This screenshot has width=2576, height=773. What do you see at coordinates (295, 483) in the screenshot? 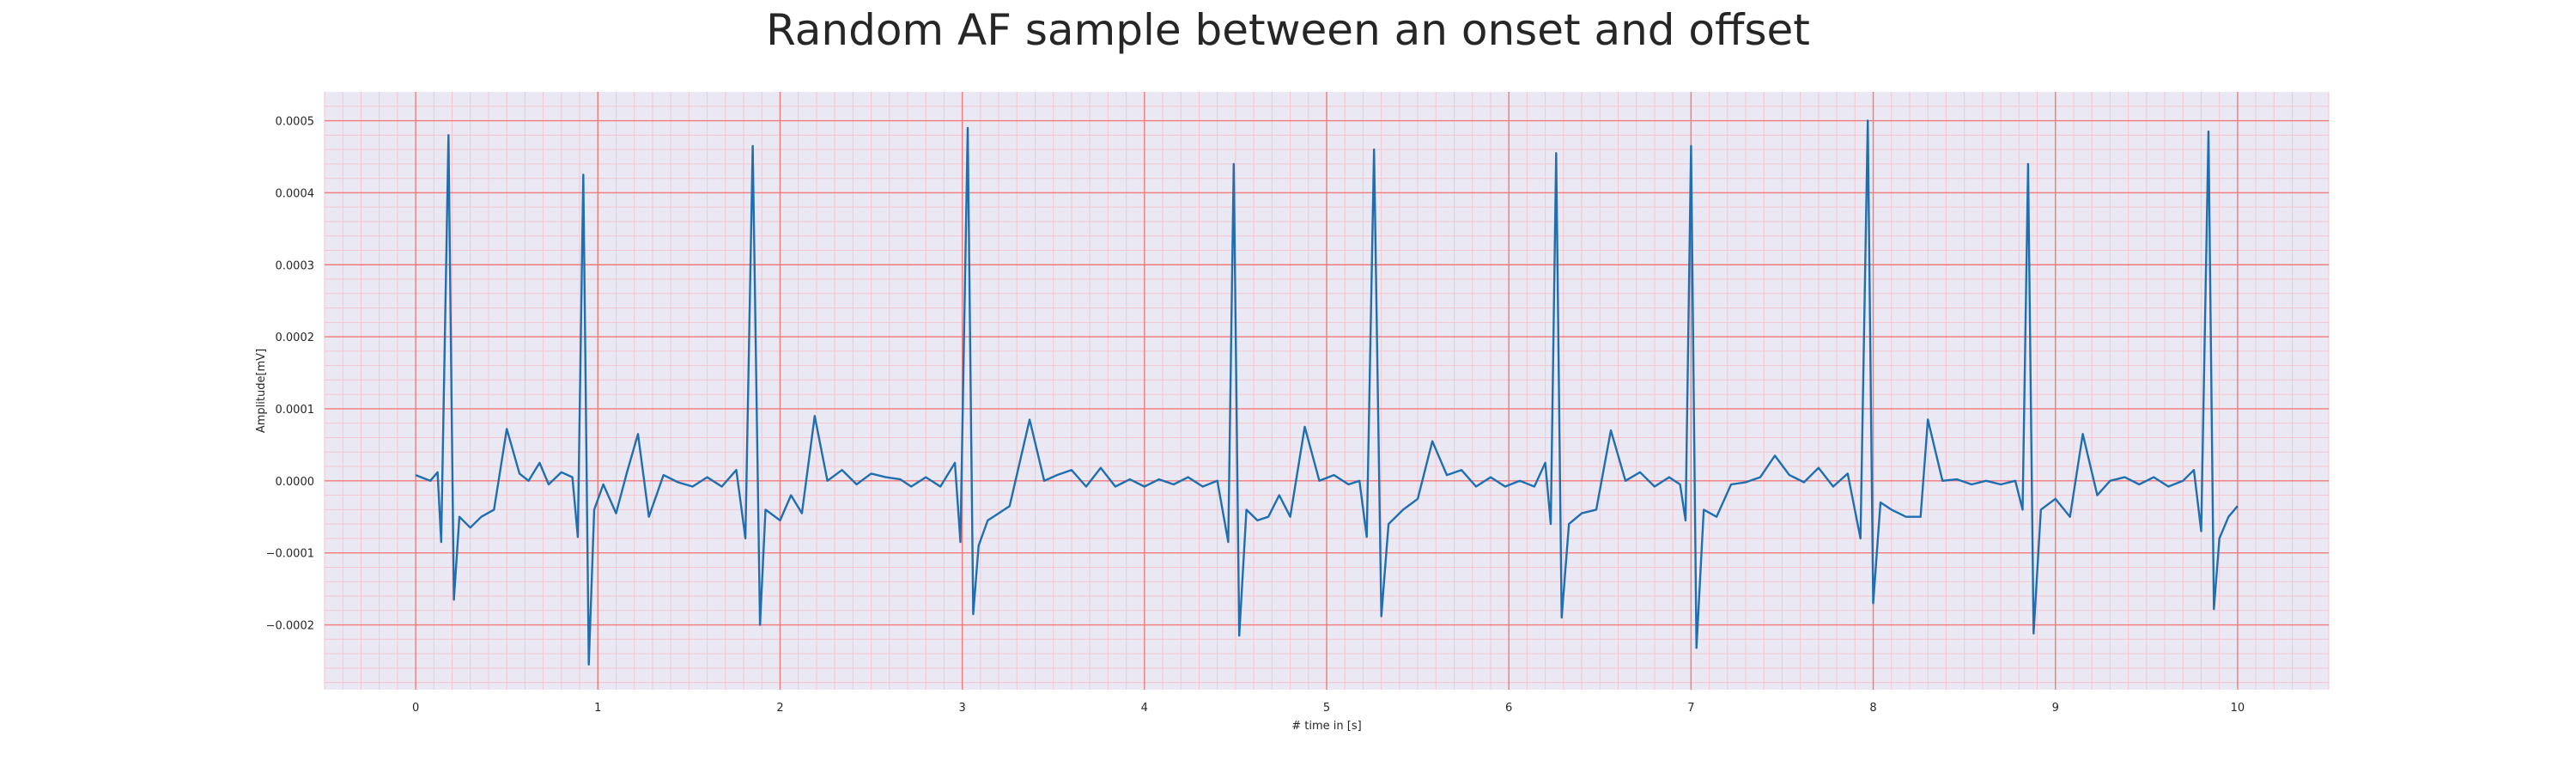
I see `y-tick-label: 0.0000` at bounding box center [295, 483].